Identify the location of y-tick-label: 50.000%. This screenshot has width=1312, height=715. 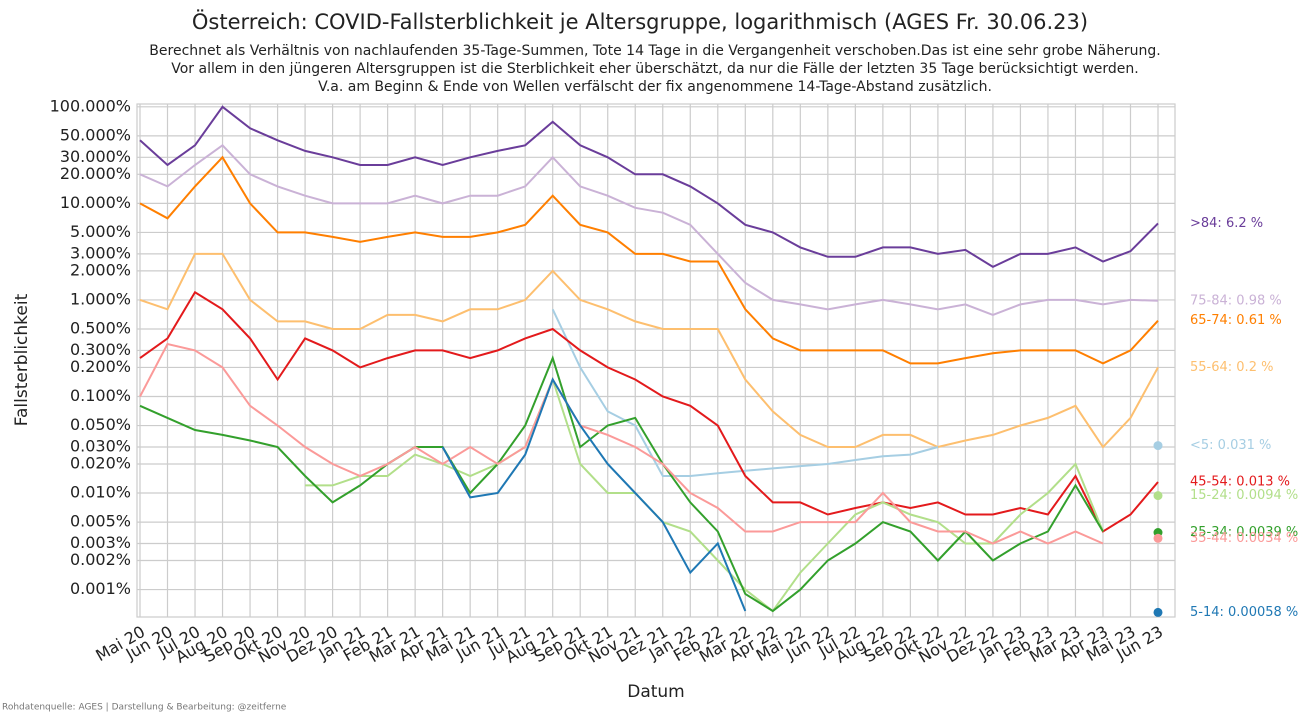
(95, 134).